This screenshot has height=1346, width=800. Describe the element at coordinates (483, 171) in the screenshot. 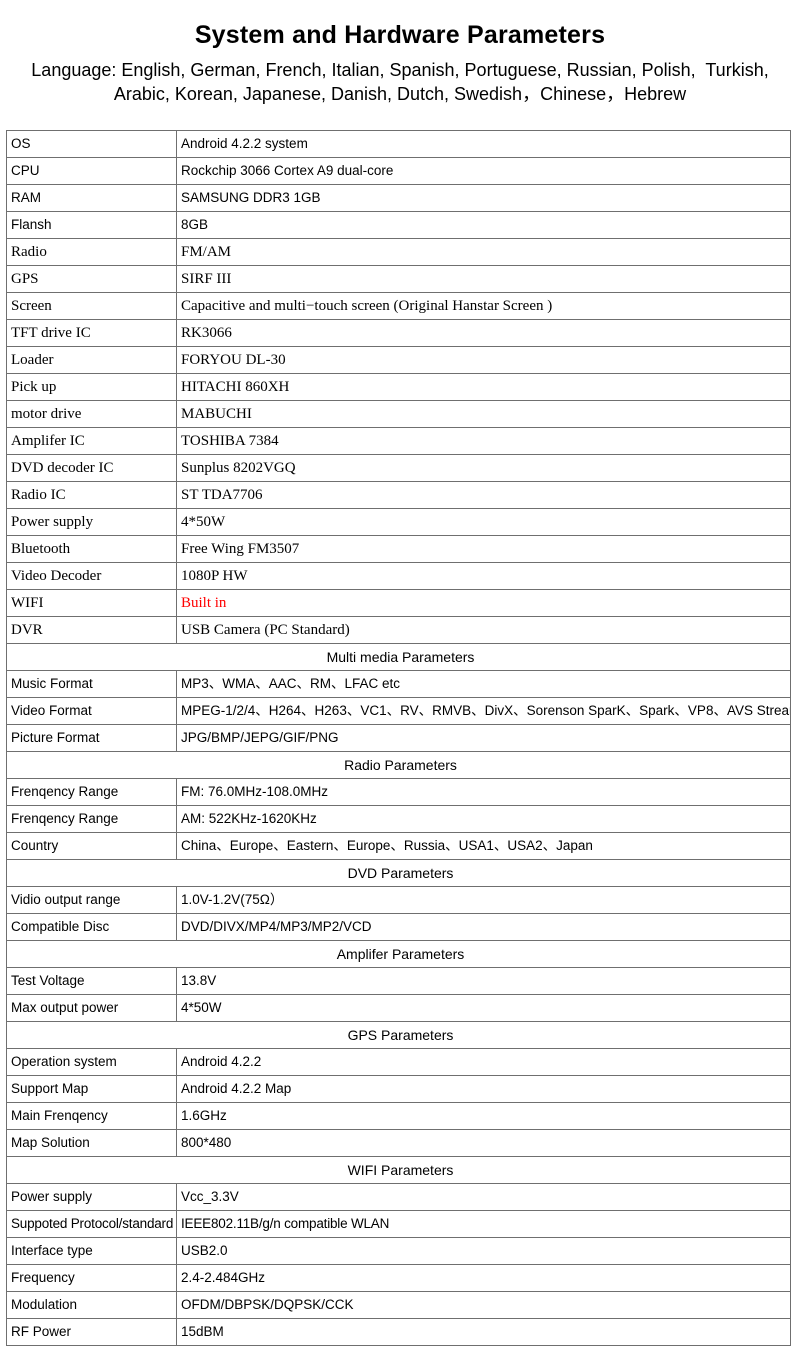

I see `spec-value-cell: Rockchip 3066 Cortex A9 dual-core` at that location.